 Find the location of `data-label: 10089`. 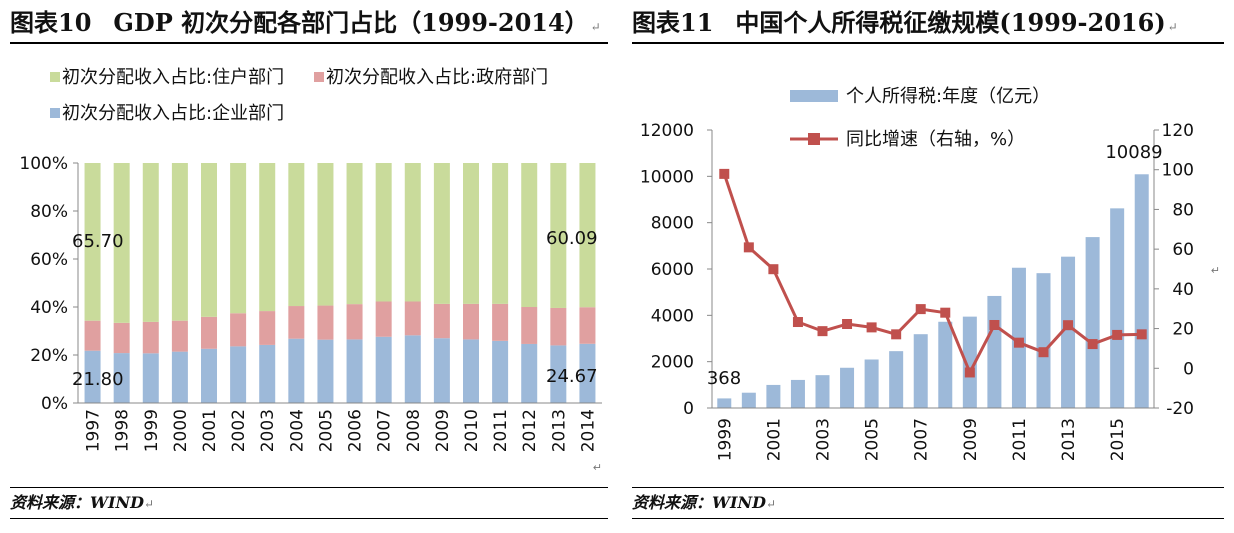

data-label: 10089 is located at coordinates (1133, 152).